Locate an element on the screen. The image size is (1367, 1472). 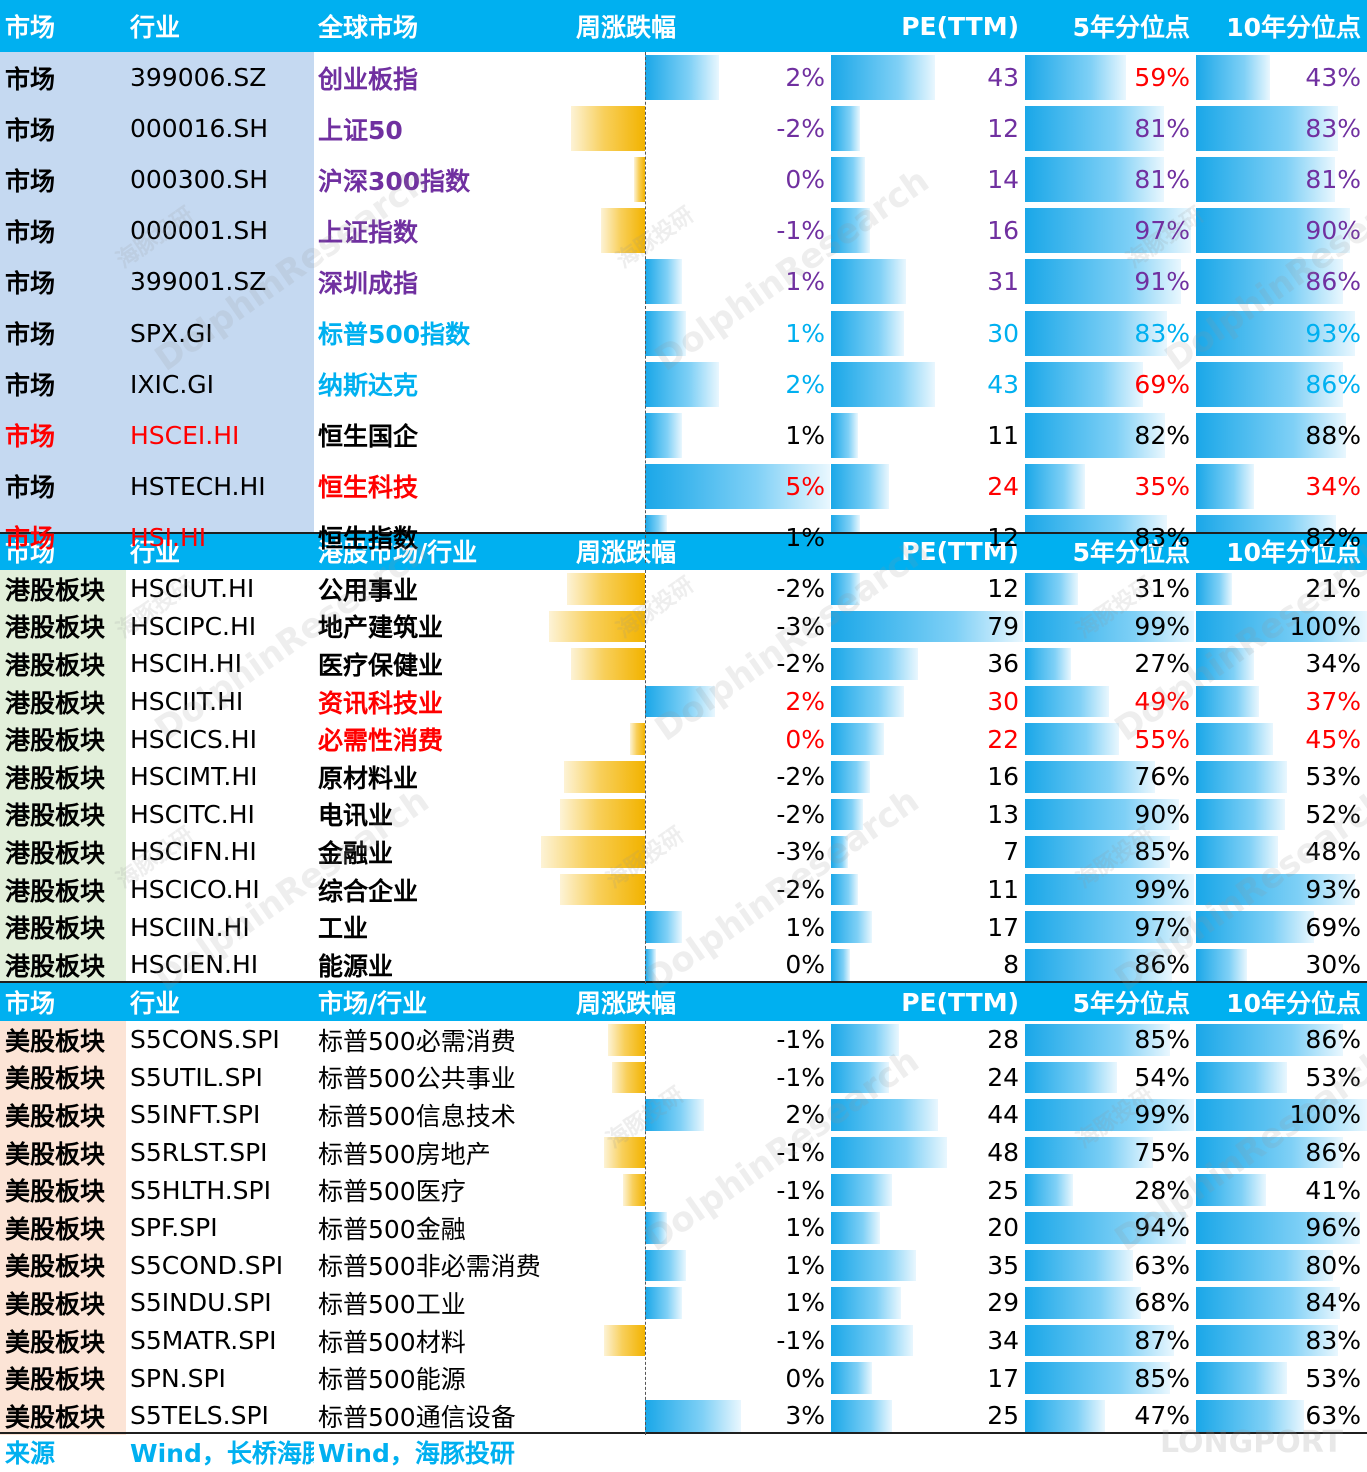
percentile-10y-text: 48% is located at coordinates (1333, 852).